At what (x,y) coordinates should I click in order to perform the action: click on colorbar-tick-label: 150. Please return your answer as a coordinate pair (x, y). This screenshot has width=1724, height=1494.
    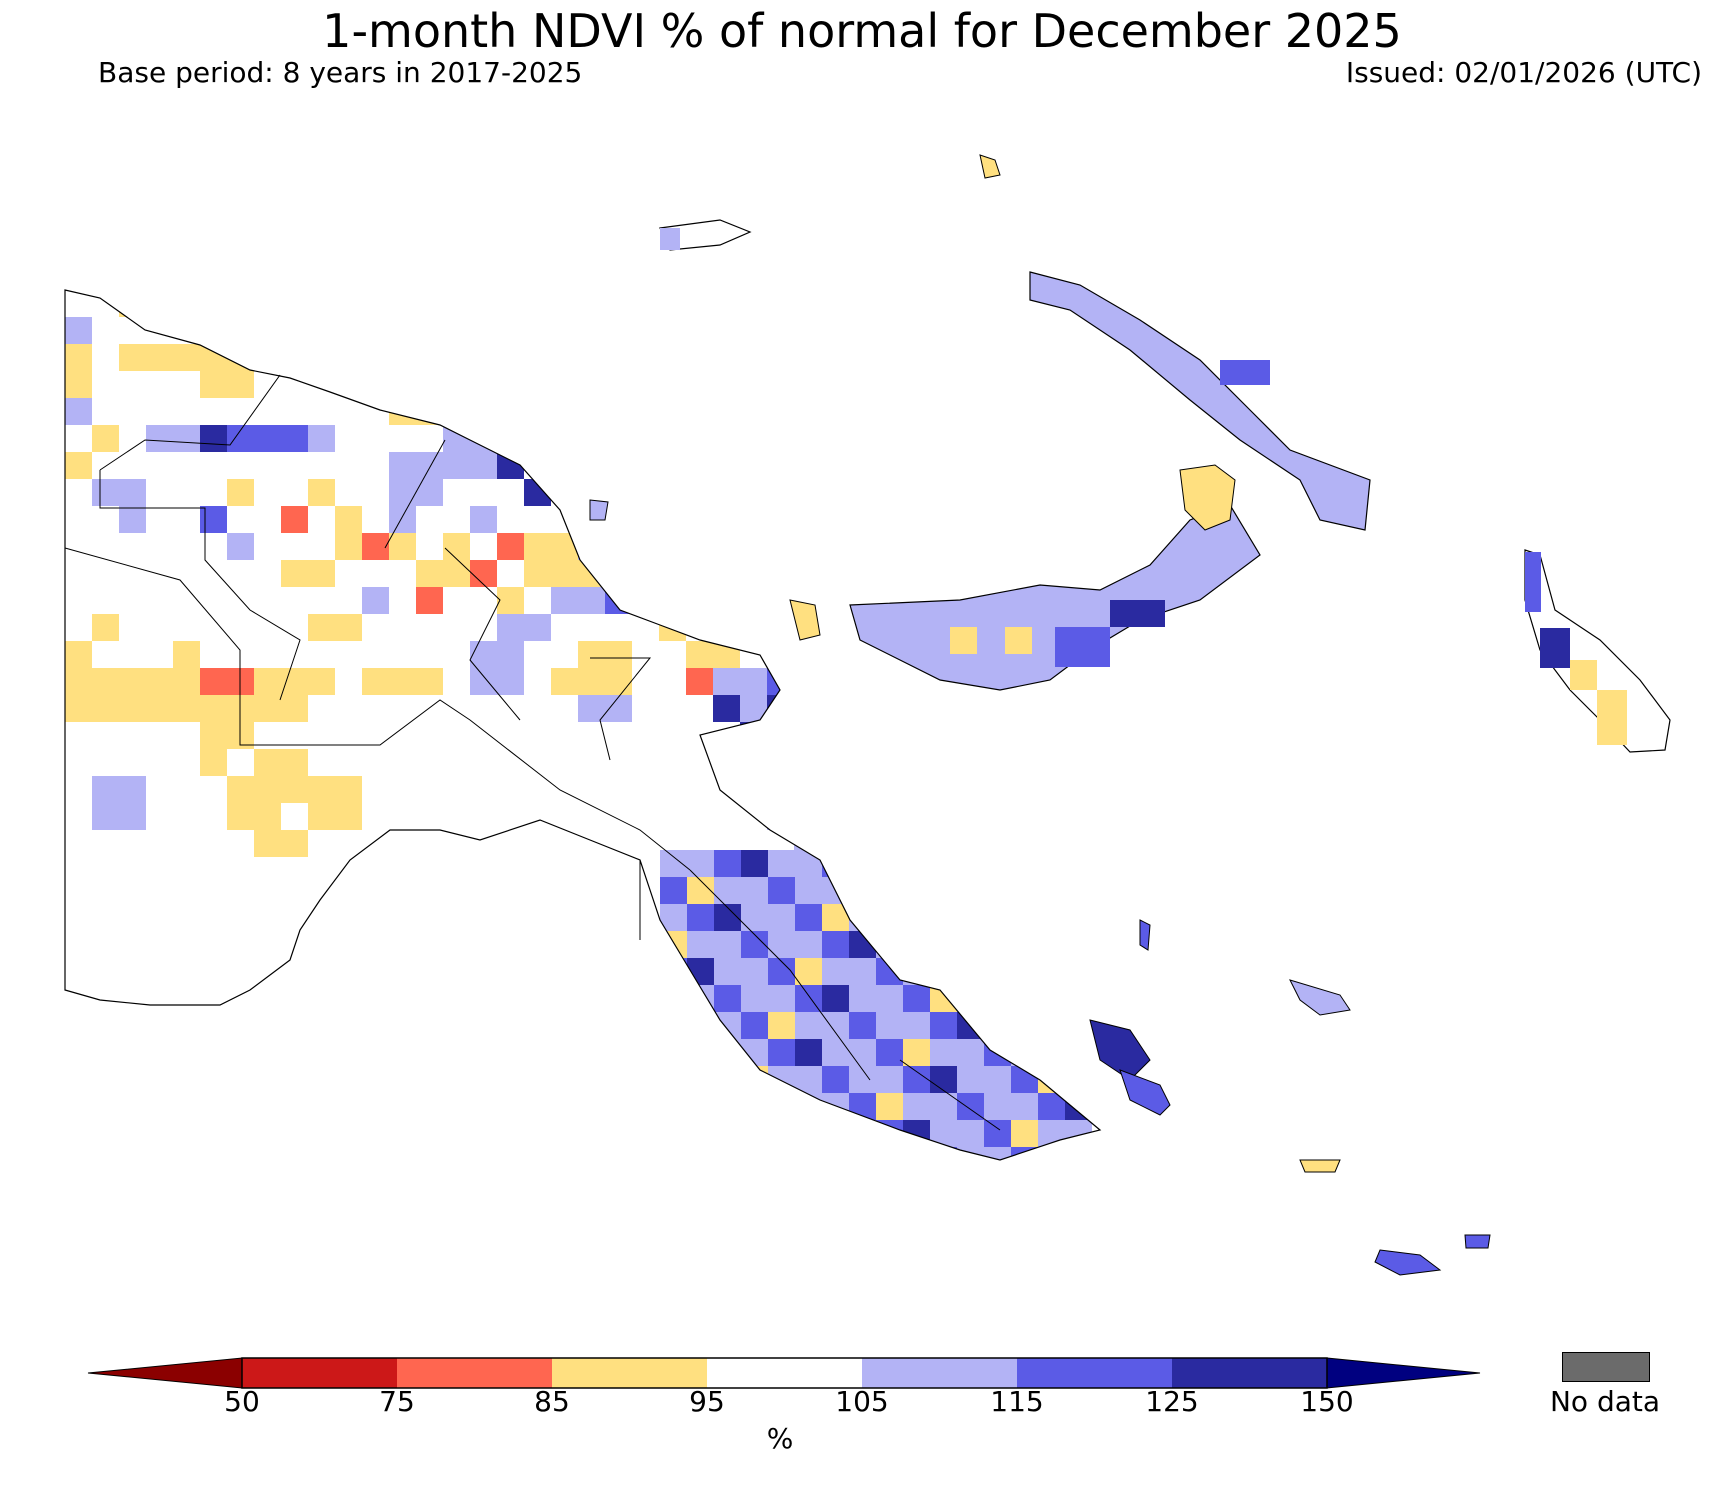
    Looking at the image, I should click on (1327, 1401).